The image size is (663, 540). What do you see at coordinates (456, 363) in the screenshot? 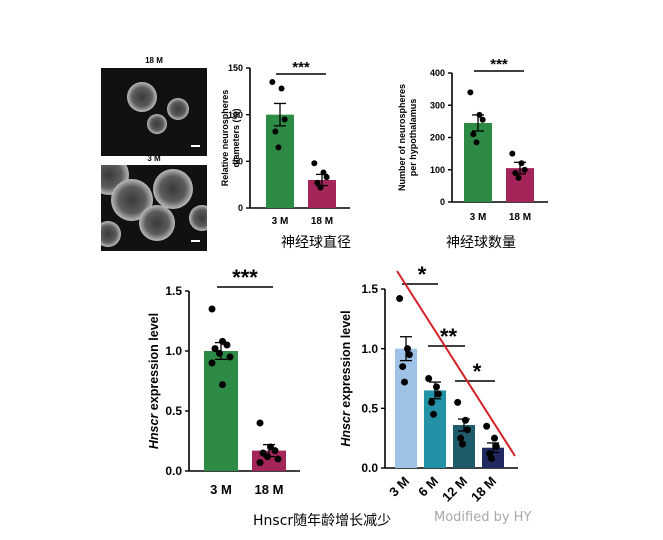
I see `trend-line` at bounding box center [456, 363].